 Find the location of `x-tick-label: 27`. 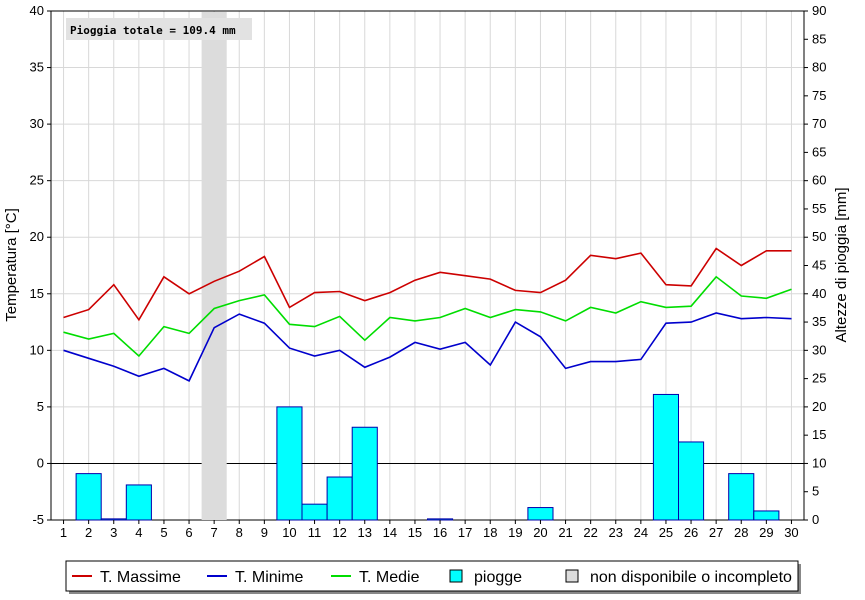

x-tick-label: 27 is located at coordinates (716, 532).